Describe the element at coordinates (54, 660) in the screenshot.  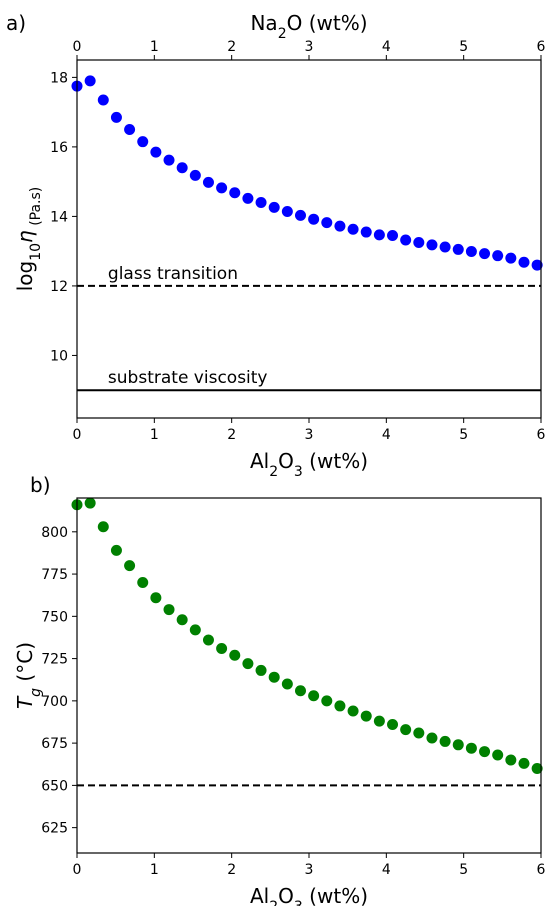
I see `y-tick-label: 725` at that location.